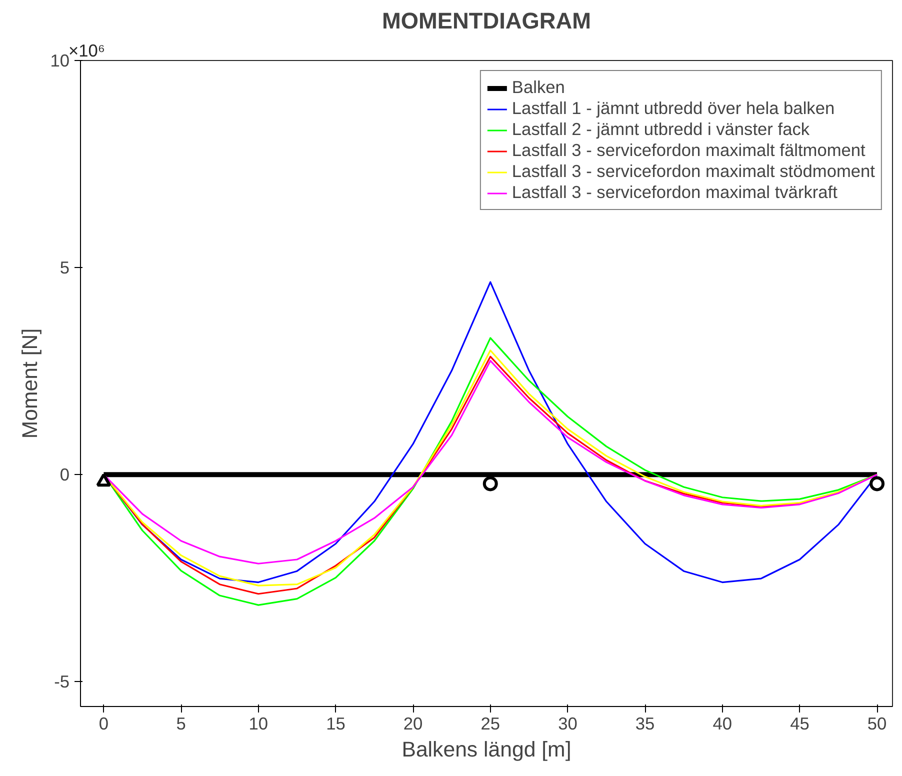  What do you see at coordinates (87, 50) in the screenshot?
I see `annotation: ×10⁶` at bounding box center [87, 50].